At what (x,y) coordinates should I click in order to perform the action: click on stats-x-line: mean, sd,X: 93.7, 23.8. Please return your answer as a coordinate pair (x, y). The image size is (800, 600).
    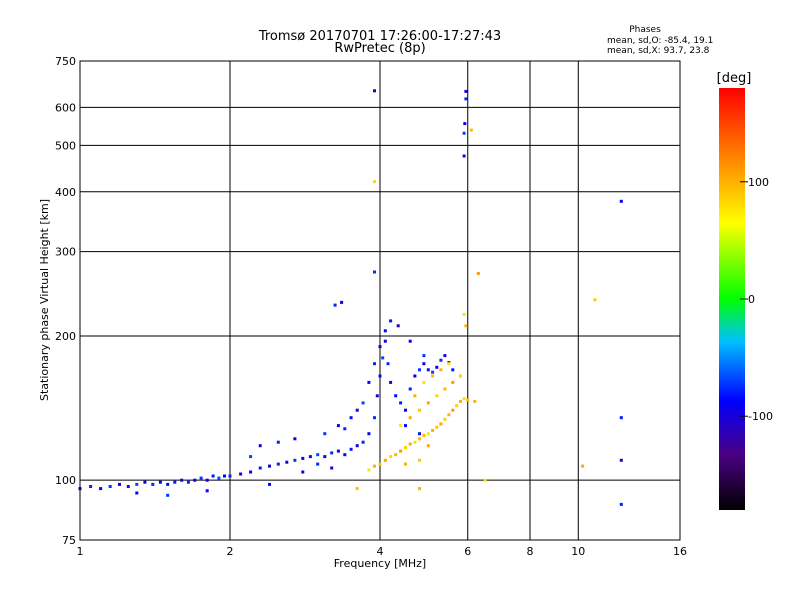
    Looking at the image, I should click on (658, 51).